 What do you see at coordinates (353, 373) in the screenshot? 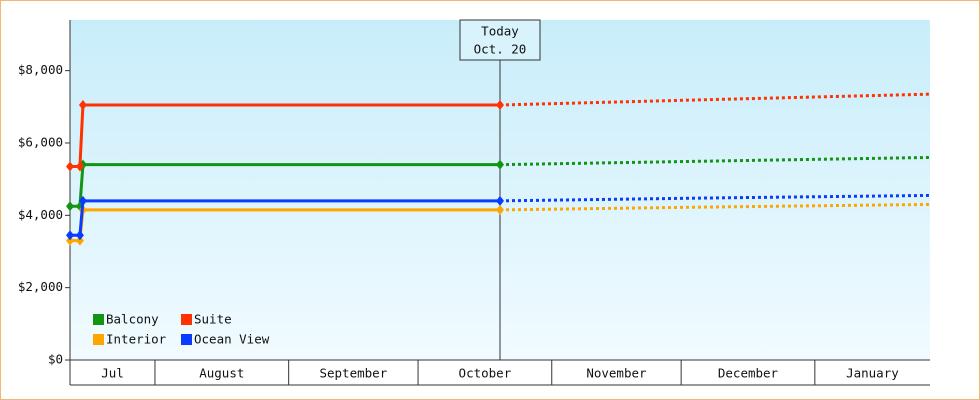
I see `x-tick-label: September` at bounding box center [353, 373].